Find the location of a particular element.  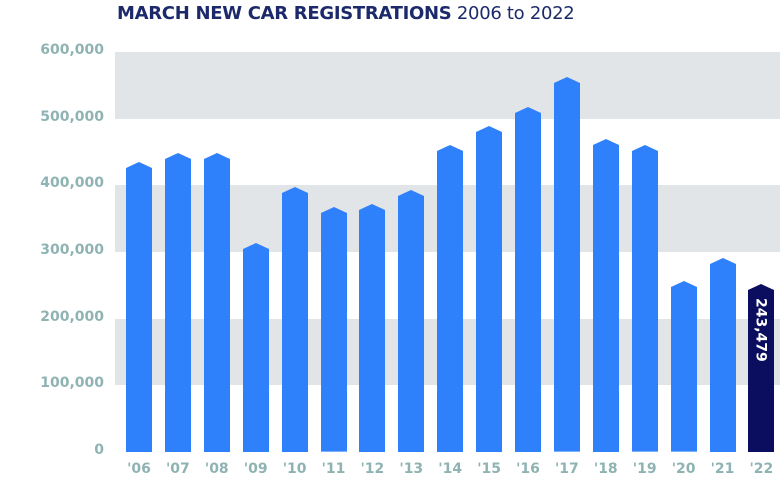

y-tick-label: 300,000 is located at coordinates (72, 250).